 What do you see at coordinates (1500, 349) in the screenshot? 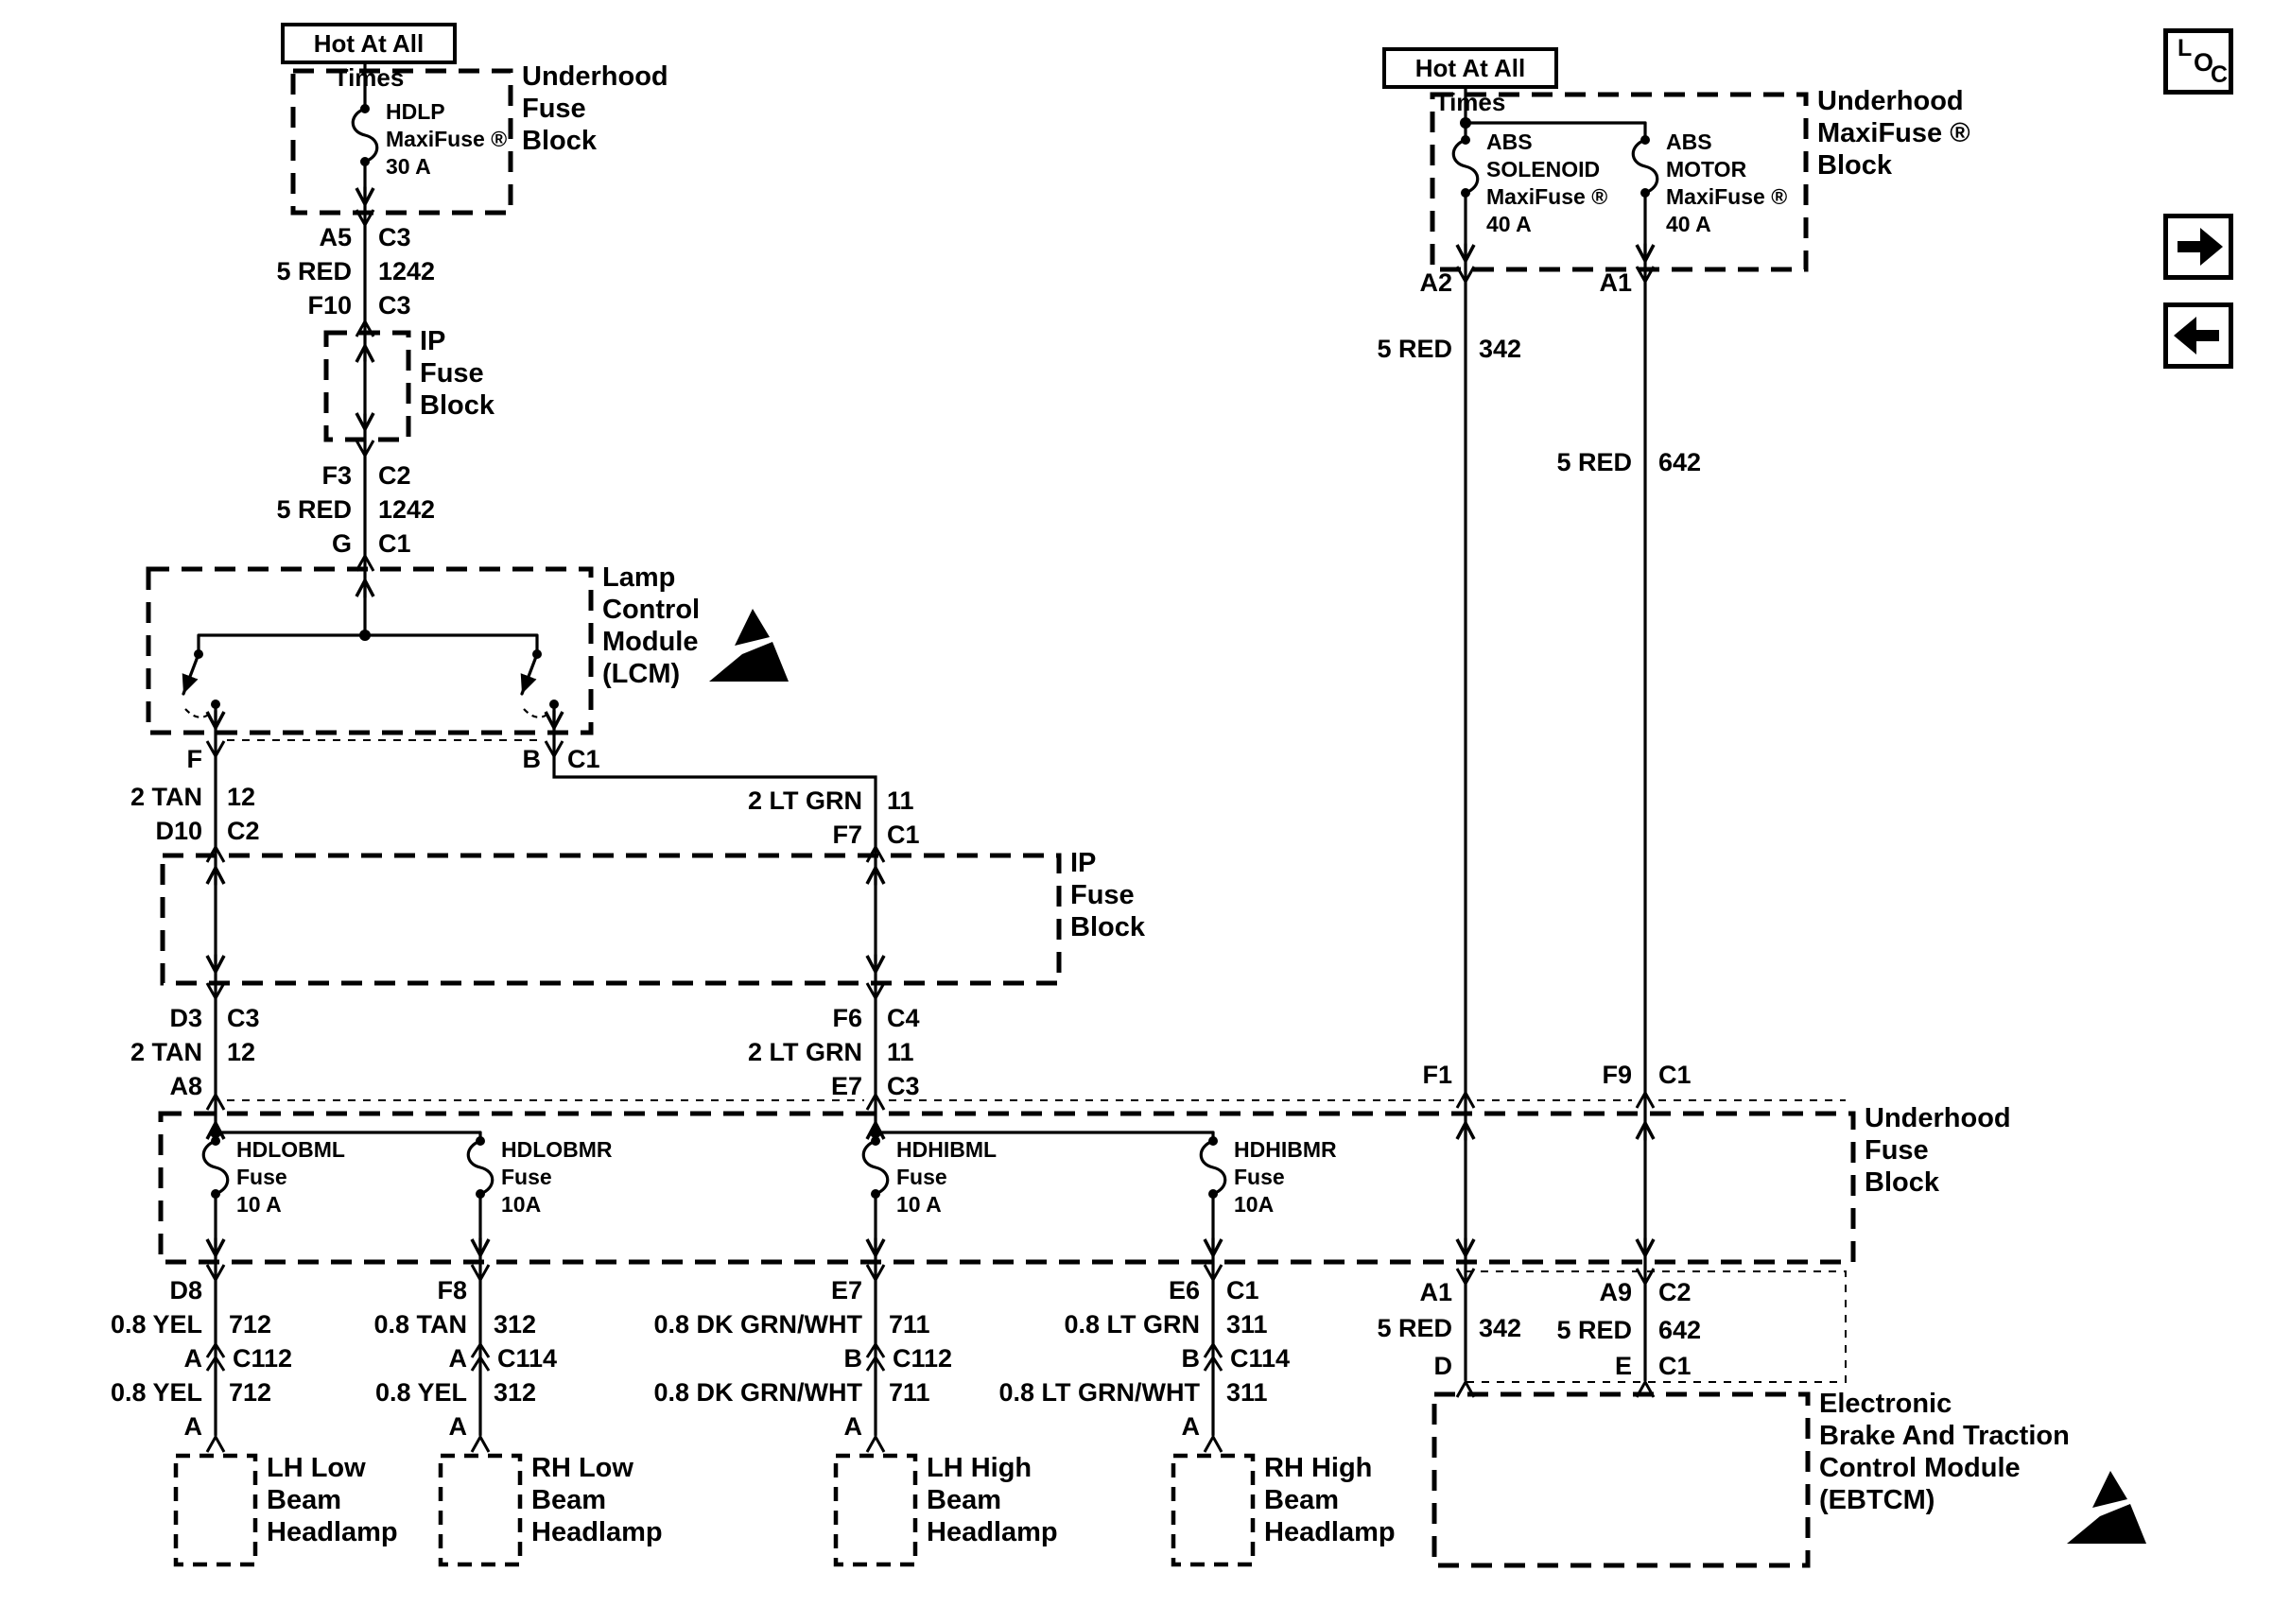
I see `wire-label-342: 342` at bounding box center [1500, 349].